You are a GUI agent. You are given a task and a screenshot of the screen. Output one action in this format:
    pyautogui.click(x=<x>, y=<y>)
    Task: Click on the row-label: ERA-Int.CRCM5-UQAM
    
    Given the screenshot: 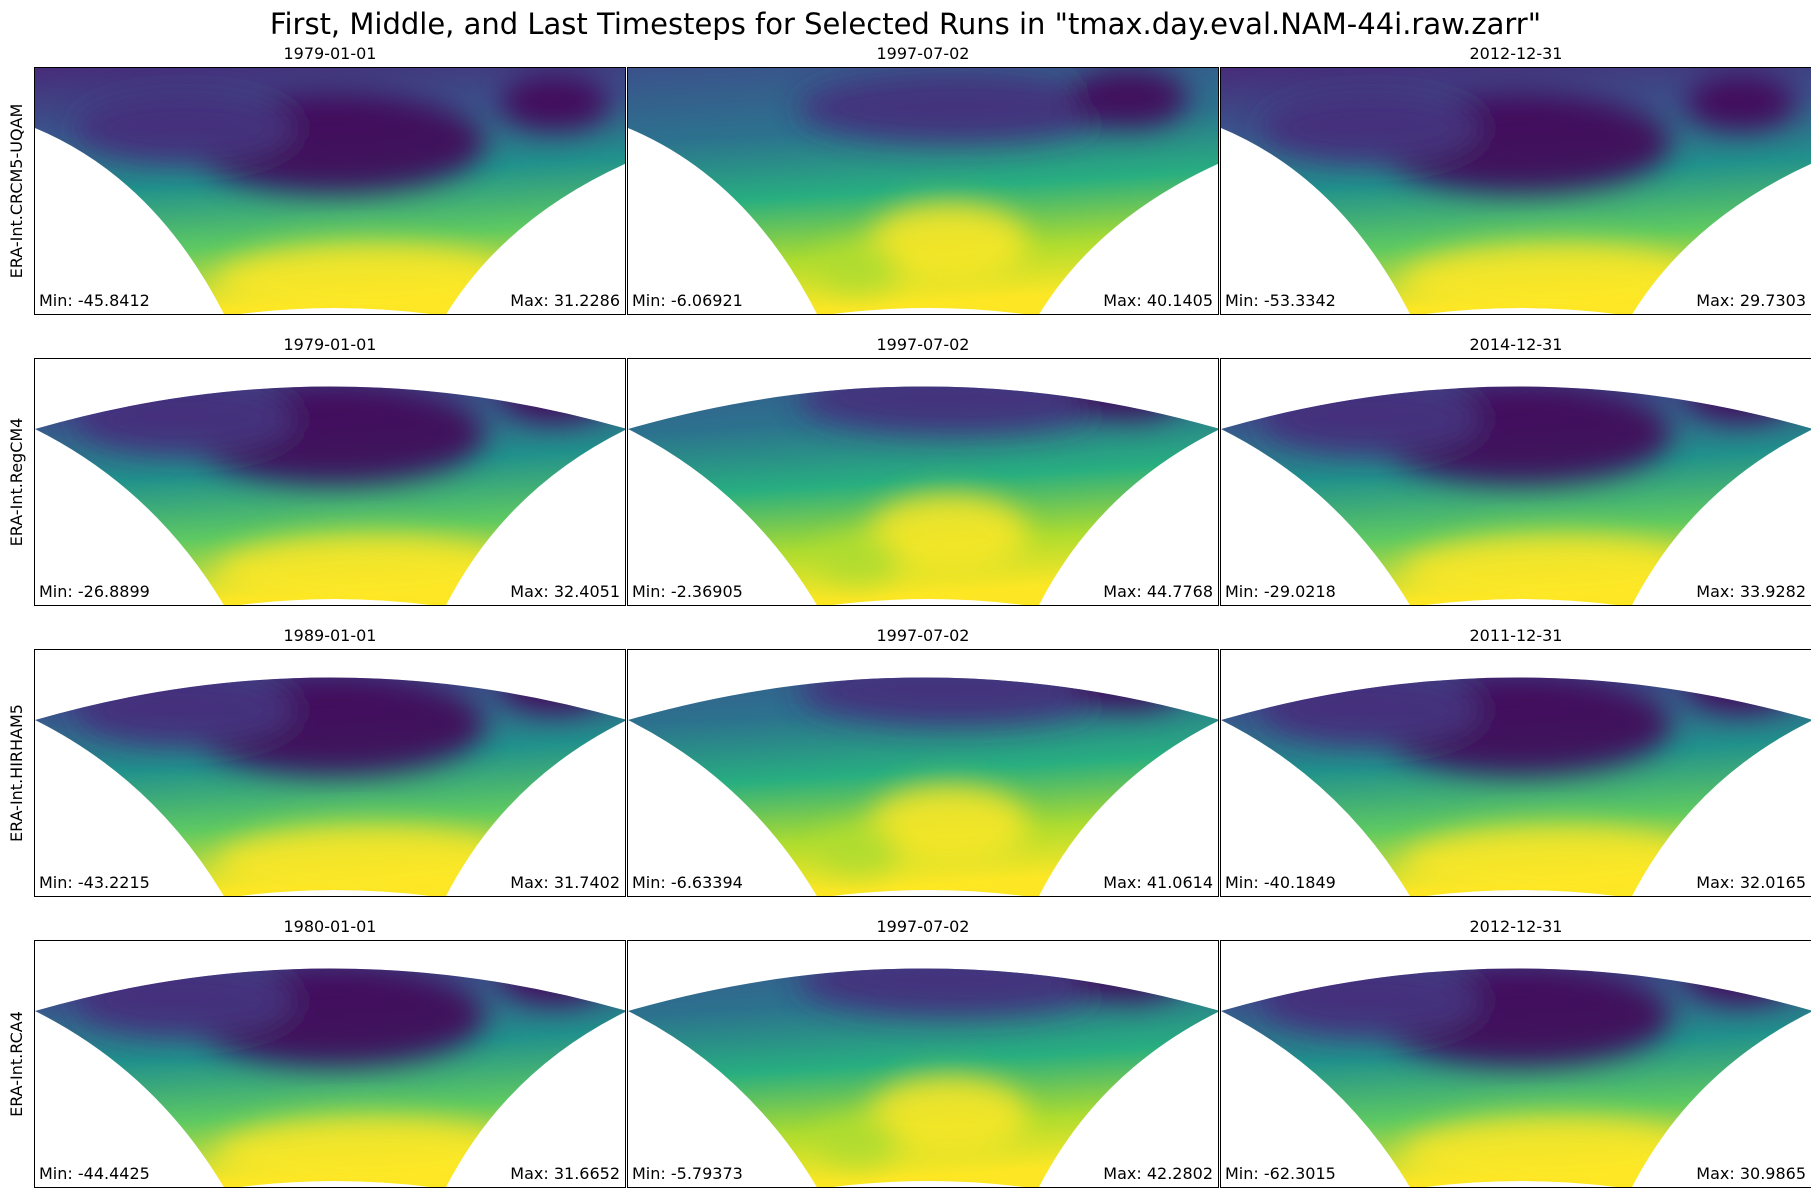 What is the action you would take?
    pyautogui.click(x=16, y=191)
    